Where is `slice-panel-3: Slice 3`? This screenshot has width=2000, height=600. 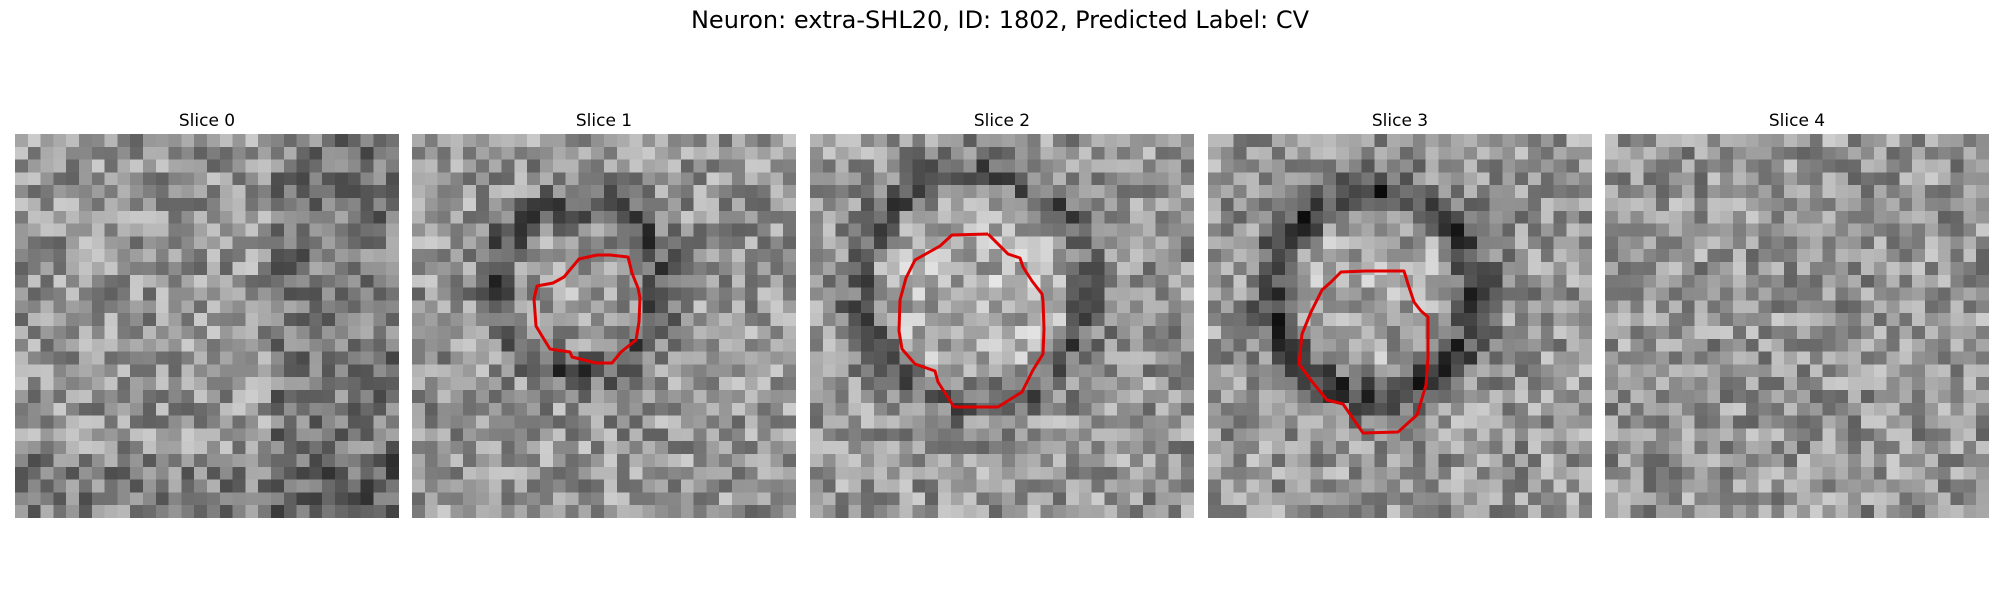
slice-panel-3: Slice 3 is located at coordinates (1400, 313).